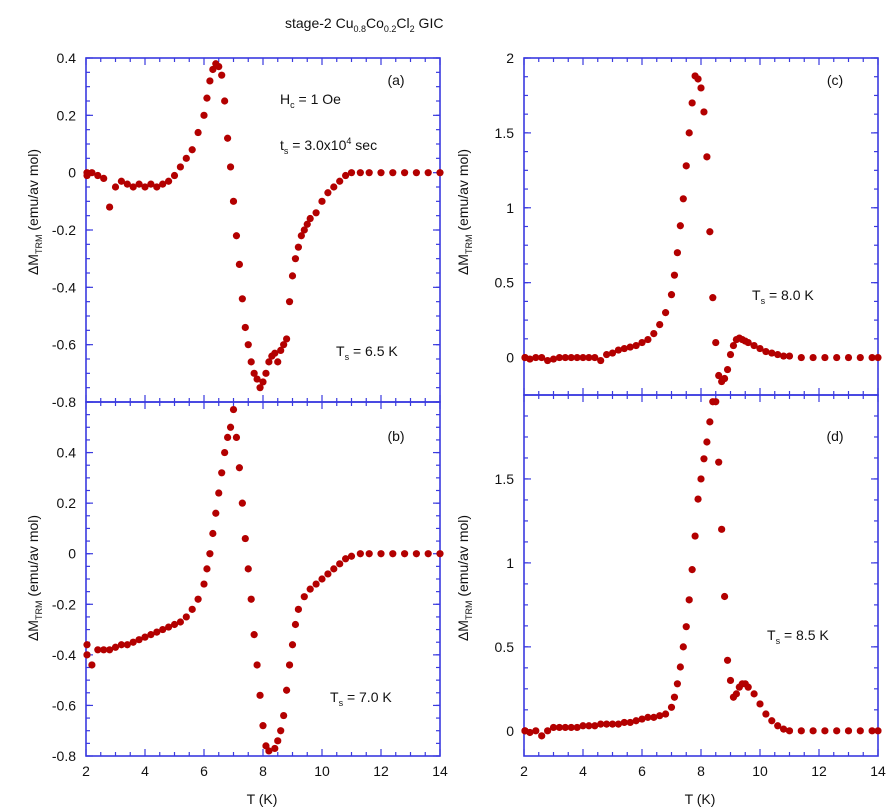 The width and height of the screenshot is (888, 811). What do you see at coordinates (328, 146) in the screenshot?
I see `time-annotation: ts = 3.0x104 sec` at bounding box center [328, 146].